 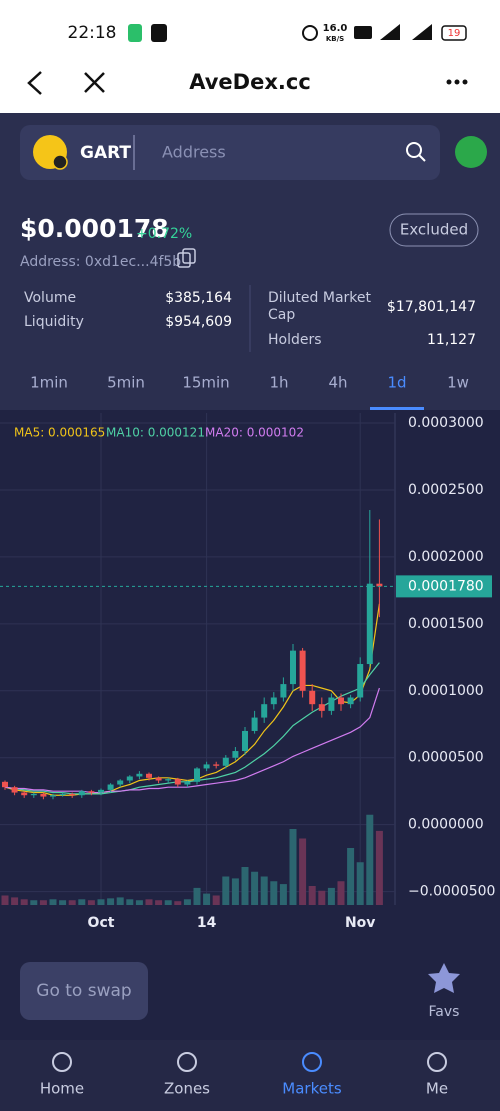 What do you see at coordinates (444, 586) in the screenshot?
I see `last-price-box` at bounding box center [444, 586].